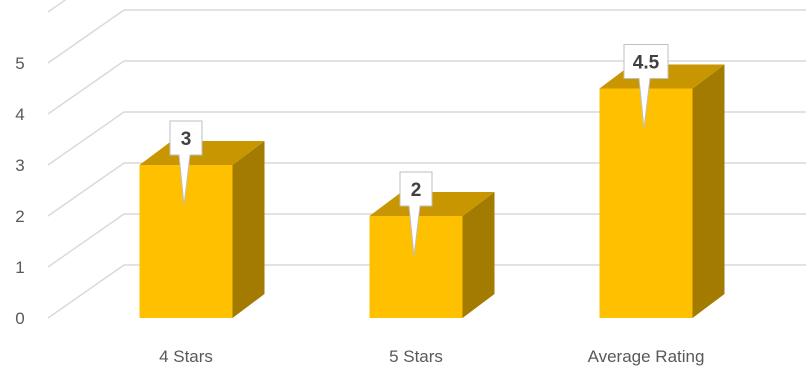 Image resolution: width=806 pixels, height=378 pixels. Describe the element at coordinates (19, 216) in the screenshot. I see `y-tick-label: 2` at that location.